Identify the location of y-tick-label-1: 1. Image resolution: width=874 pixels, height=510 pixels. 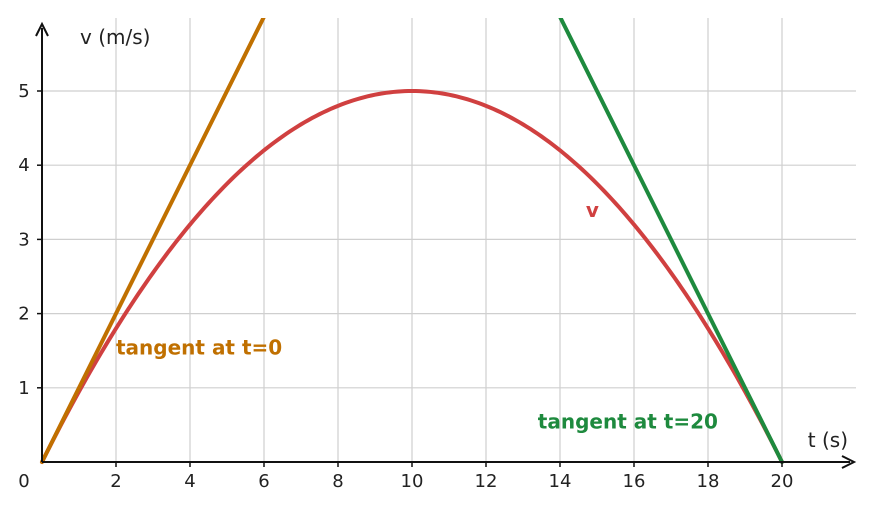
(23, 388).